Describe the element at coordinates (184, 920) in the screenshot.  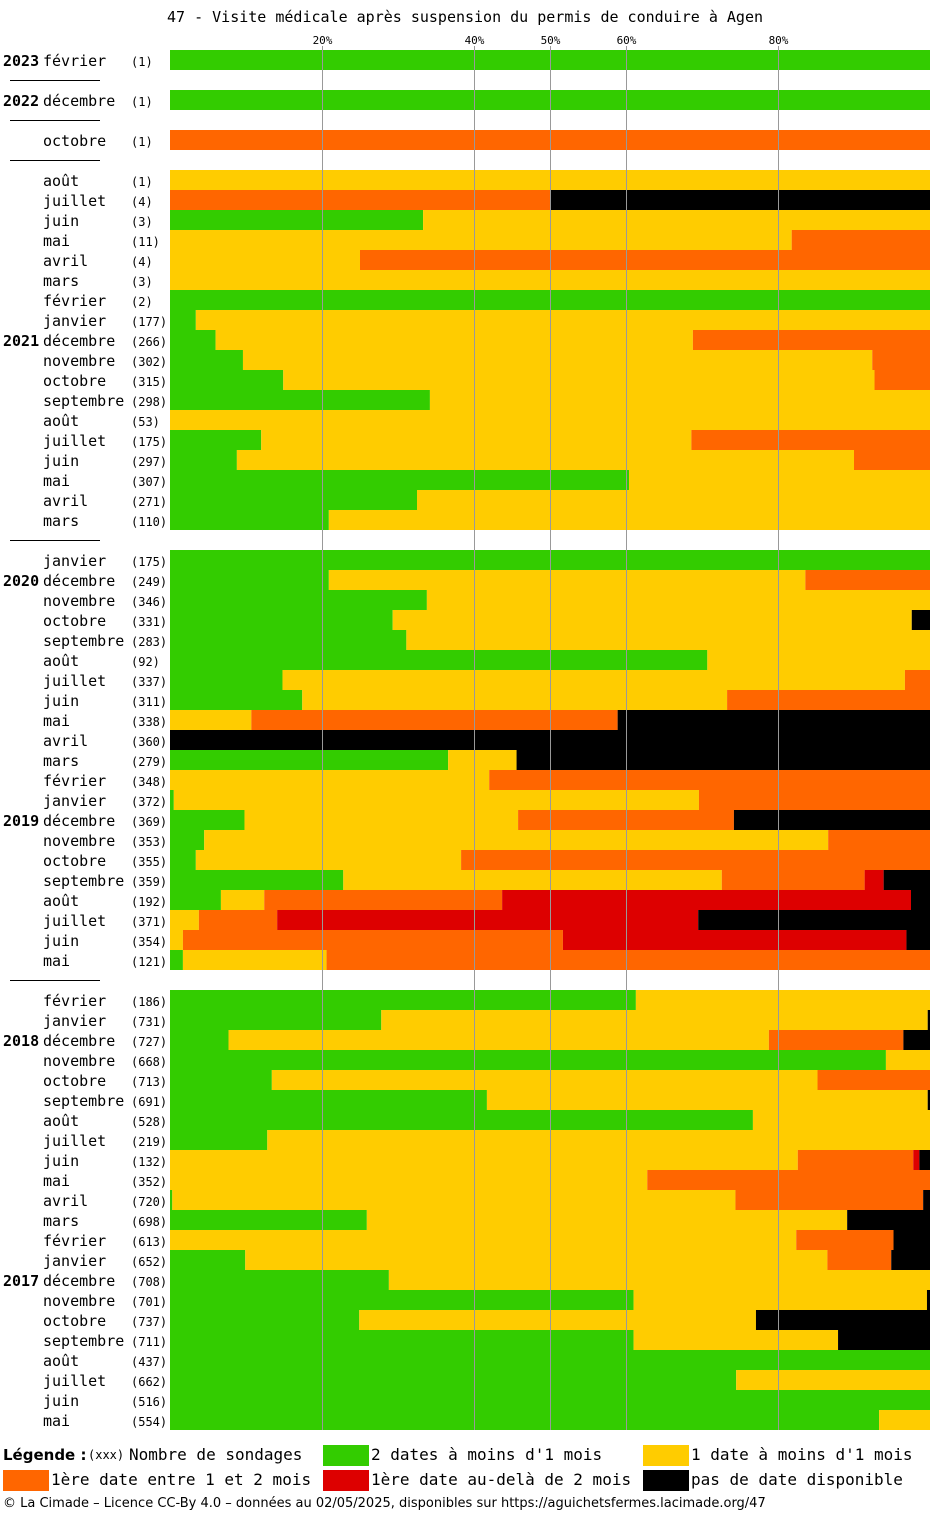
I see `bar-segment-39-c2` at that location.